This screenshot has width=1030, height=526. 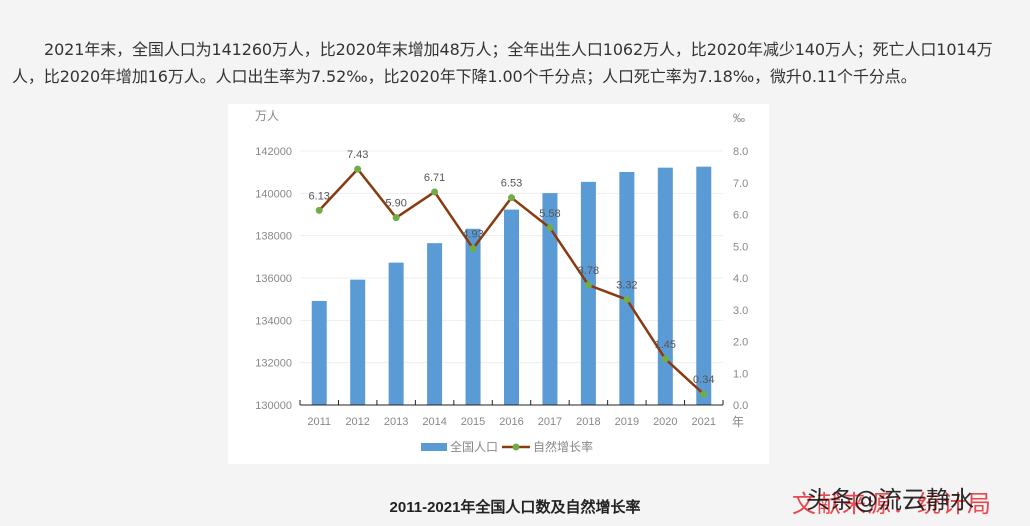 I want to click on x-axis-unit: 年, so click(x=738, y=422).